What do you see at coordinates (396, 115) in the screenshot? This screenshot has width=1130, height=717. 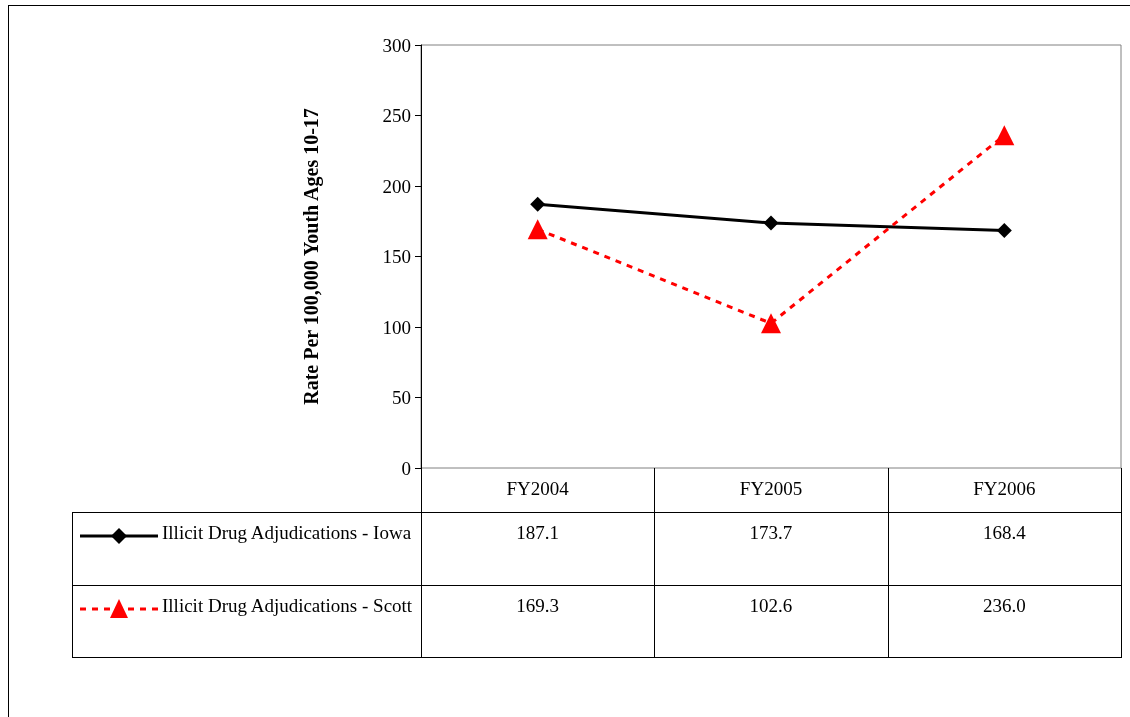 I see `y-tick-label: 250` at bounding box center [396, 115].